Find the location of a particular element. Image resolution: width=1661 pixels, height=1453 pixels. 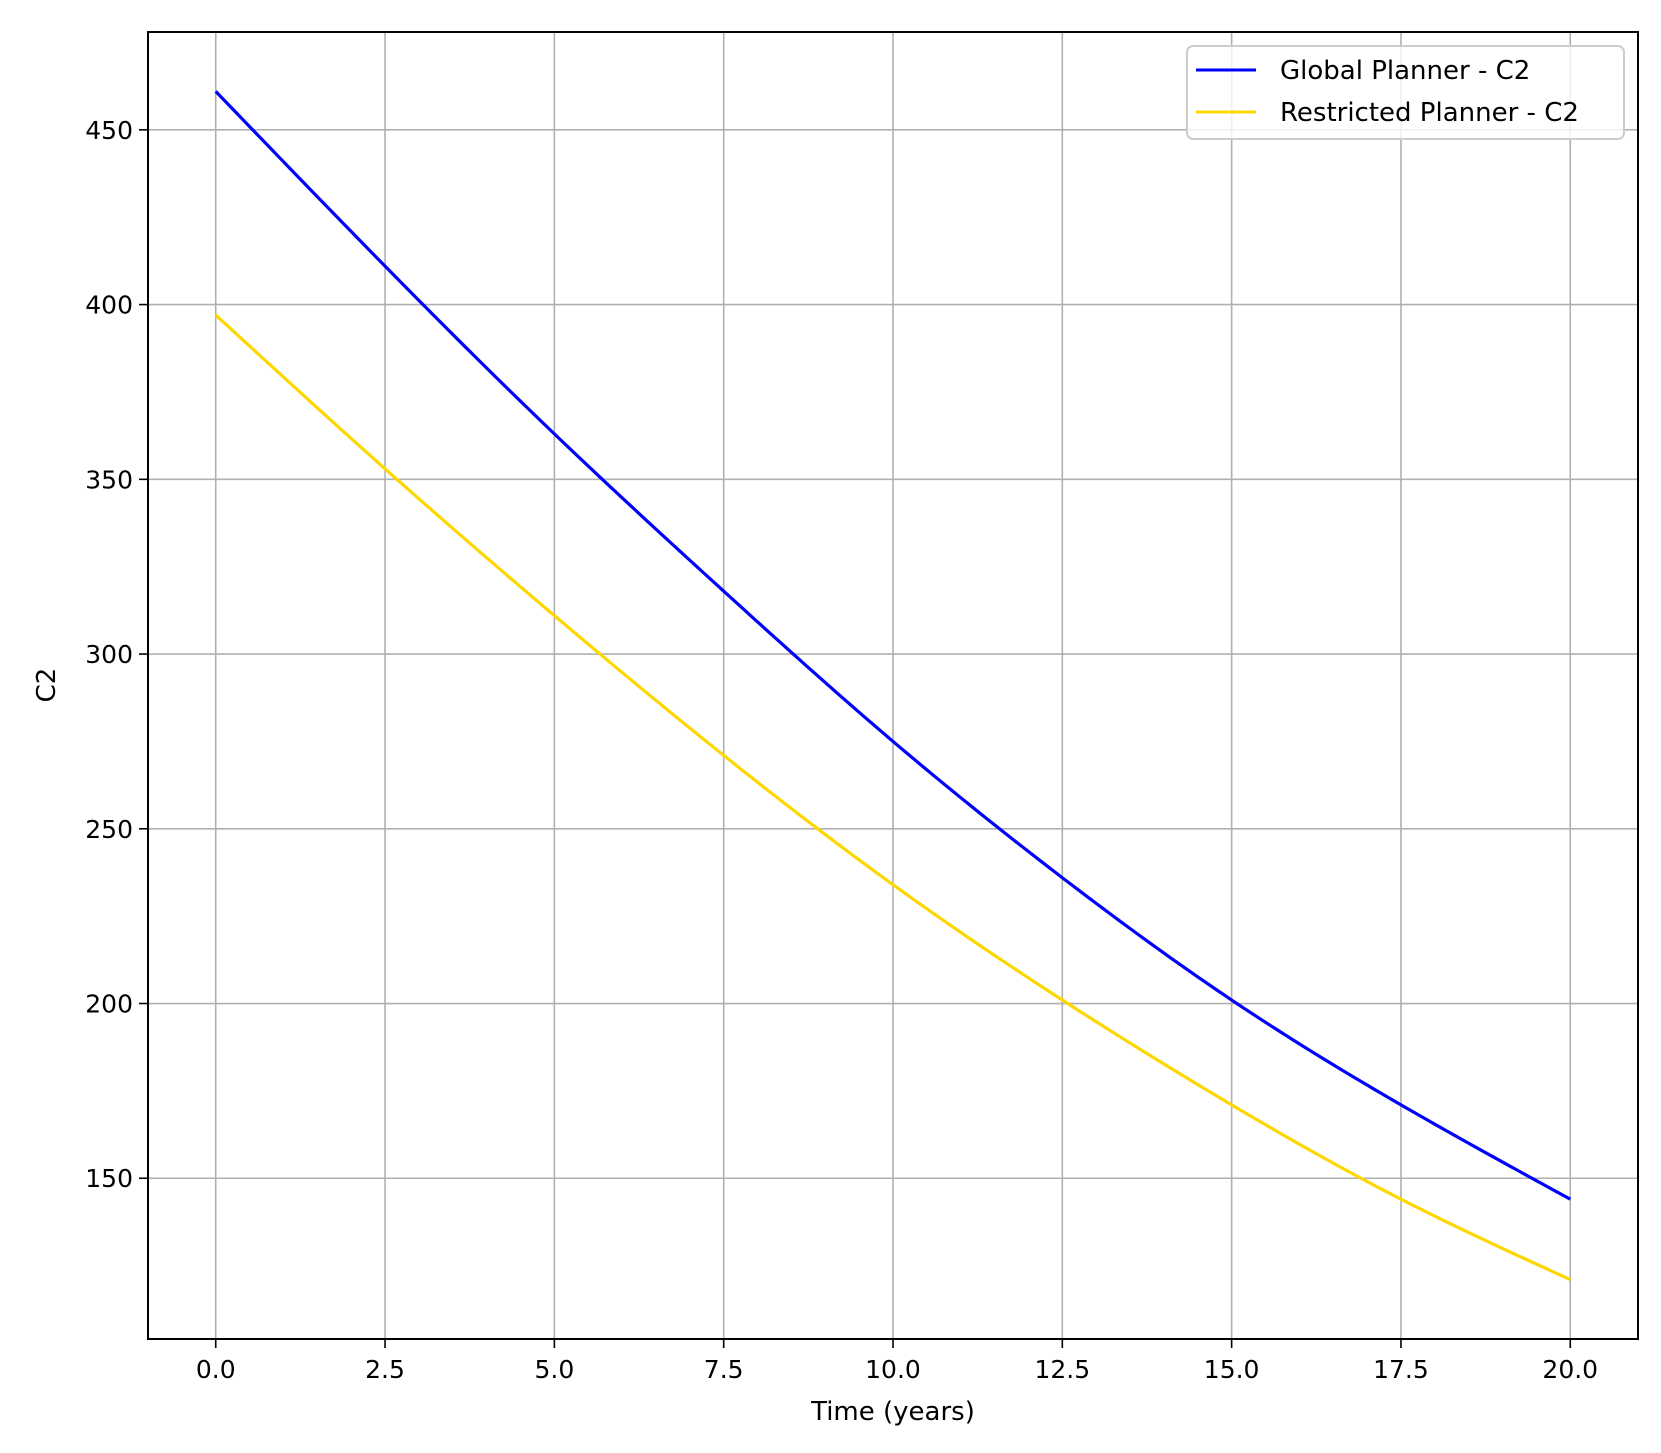

legend-box is located at coordinates (1405, 92).